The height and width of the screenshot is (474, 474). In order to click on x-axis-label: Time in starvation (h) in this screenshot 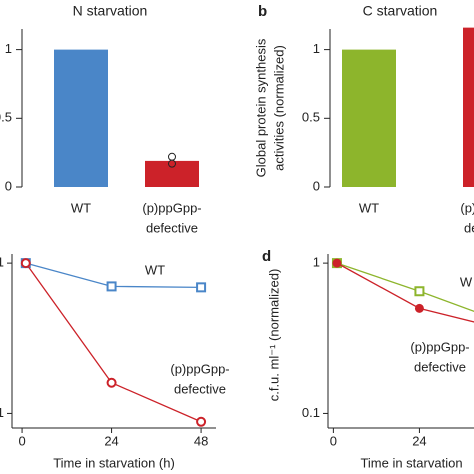, I will do `click(114, 462)`.